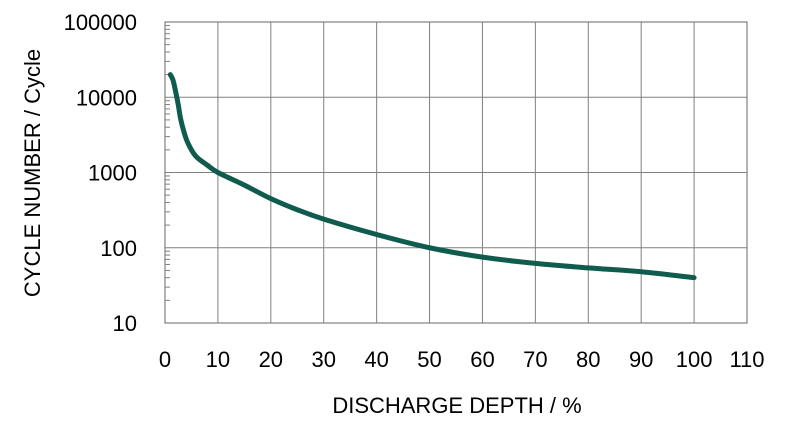  I want to click on y-axis-title: CYCLE NUMBER / Cycle, so click(32, 173).